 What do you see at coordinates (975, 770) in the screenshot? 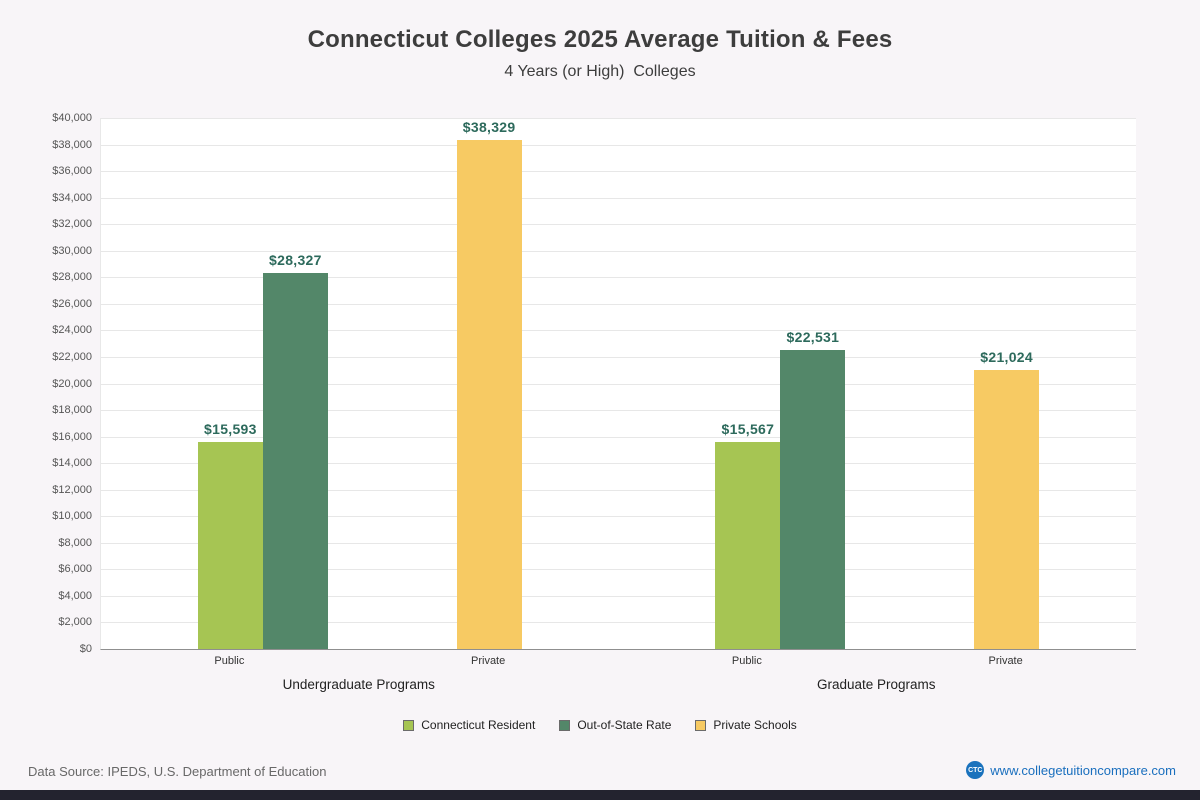
I see `ctc-logo-icon: CTC` at bounding box center [975, 770].